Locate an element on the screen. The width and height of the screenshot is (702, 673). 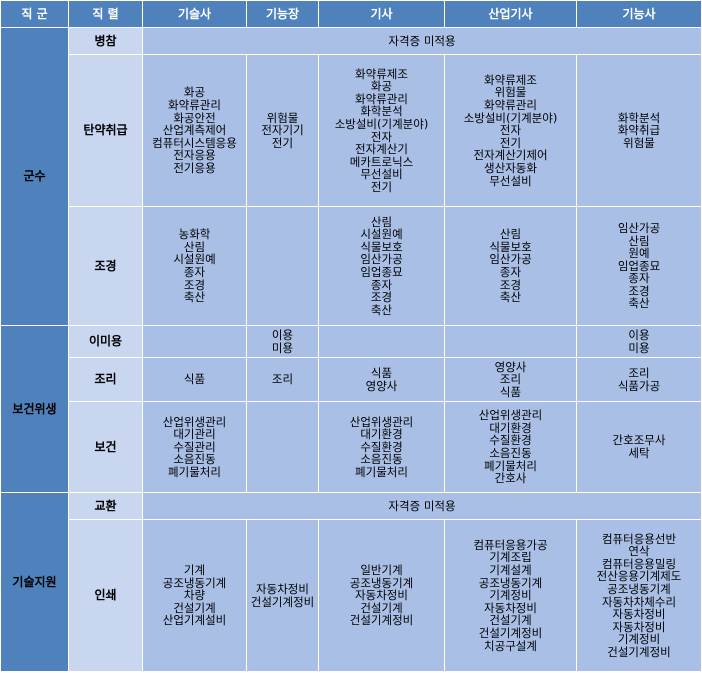
merged-cell: 자격증 미적용 is located at coordinates (422, 506).